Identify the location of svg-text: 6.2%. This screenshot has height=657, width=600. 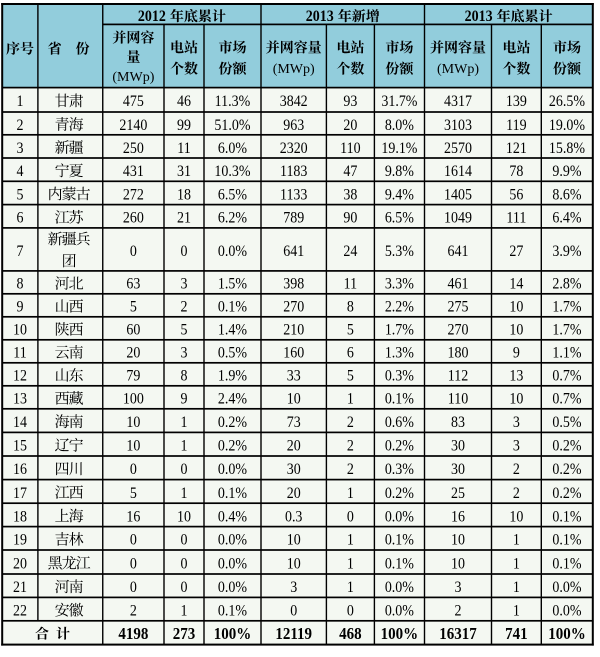
(232, 218).